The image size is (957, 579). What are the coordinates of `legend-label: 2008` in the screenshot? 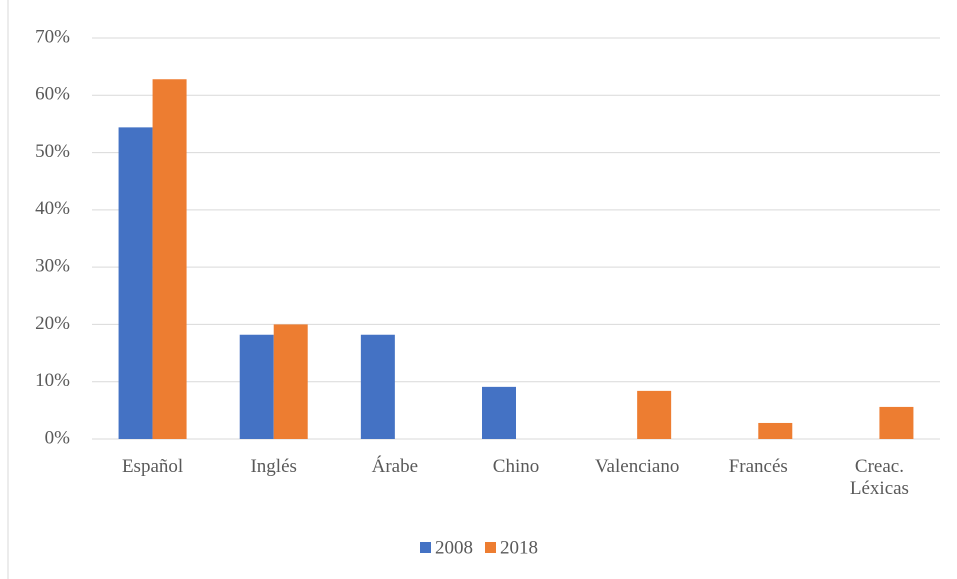 It's located at (454, 547).